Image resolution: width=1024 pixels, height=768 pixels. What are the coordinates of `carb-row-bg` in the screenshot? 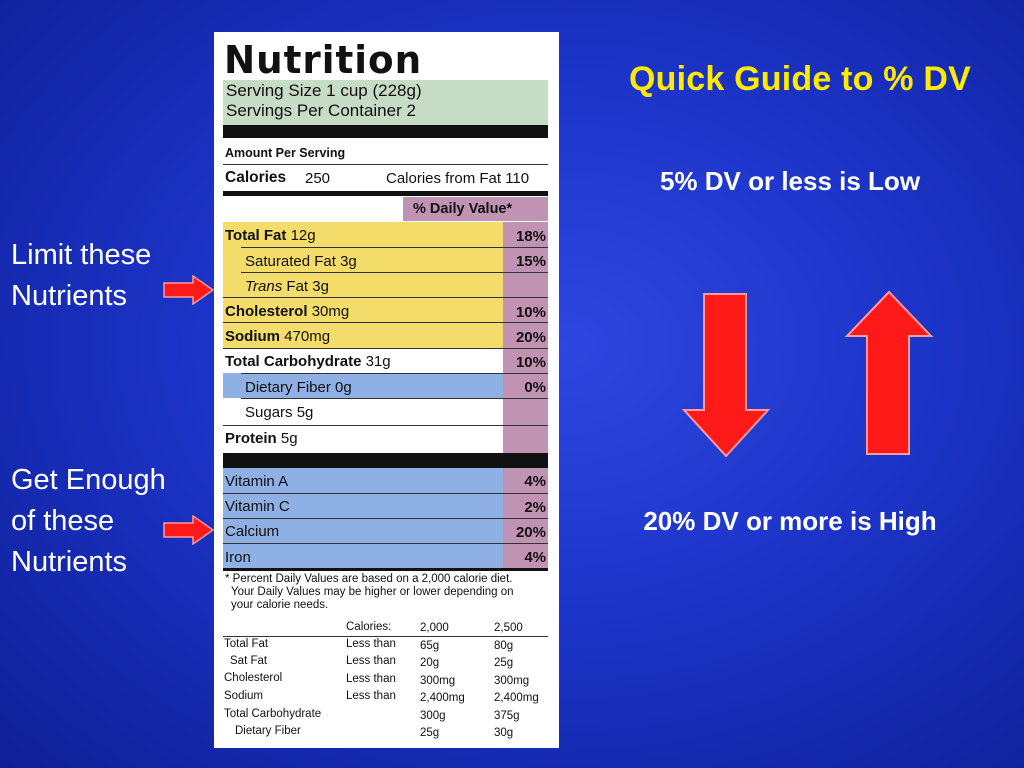 It's located at (385, 360).